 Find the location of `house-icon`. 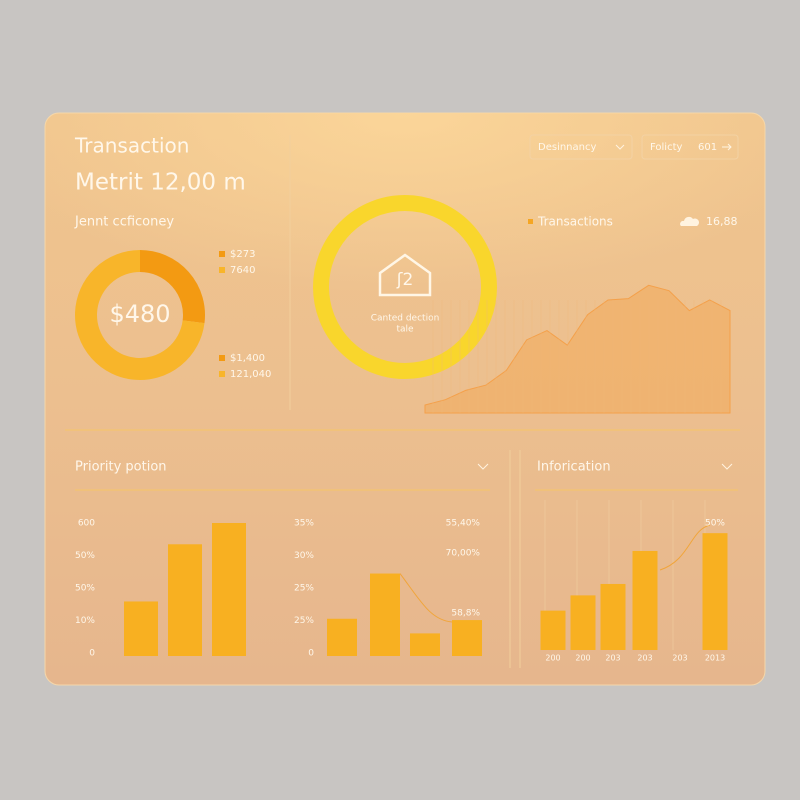

house-icon is located at coordinates (405, 275).